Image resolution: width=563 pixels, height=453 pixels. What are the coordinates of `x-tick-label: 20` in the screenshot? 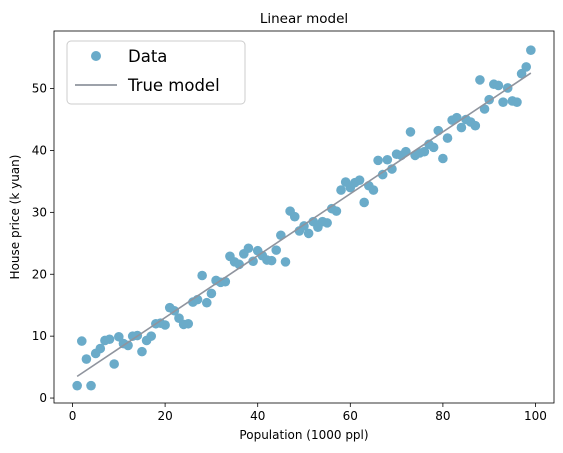 It's located at (164, 416).